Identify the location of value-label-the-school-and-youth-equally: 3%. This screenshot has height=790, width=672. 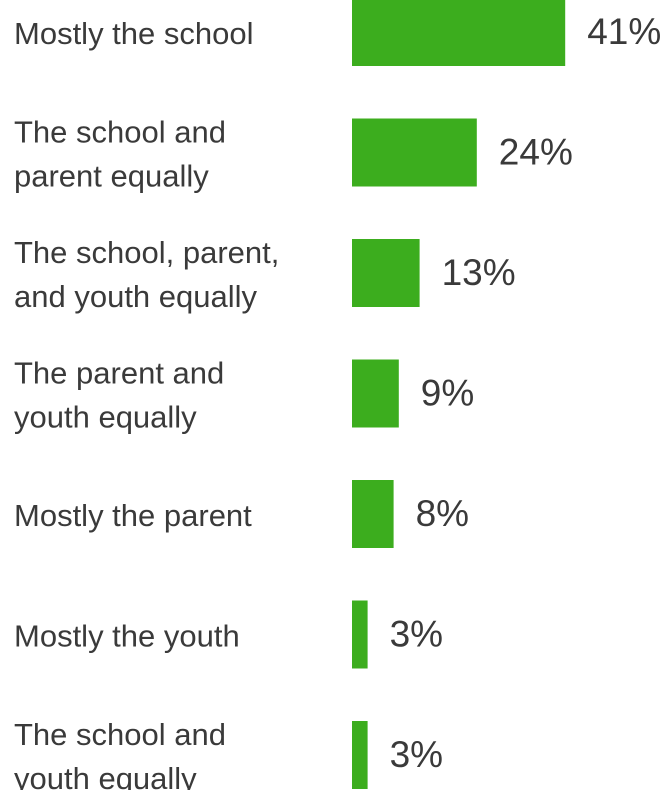
(416, 754).